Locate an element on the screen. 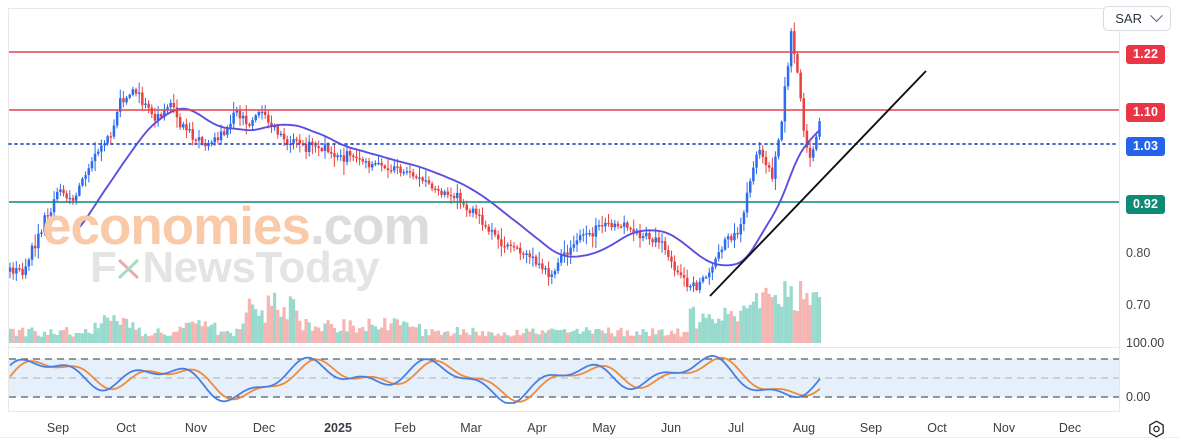  x-axis-divider is located at coordinates (589, 437).